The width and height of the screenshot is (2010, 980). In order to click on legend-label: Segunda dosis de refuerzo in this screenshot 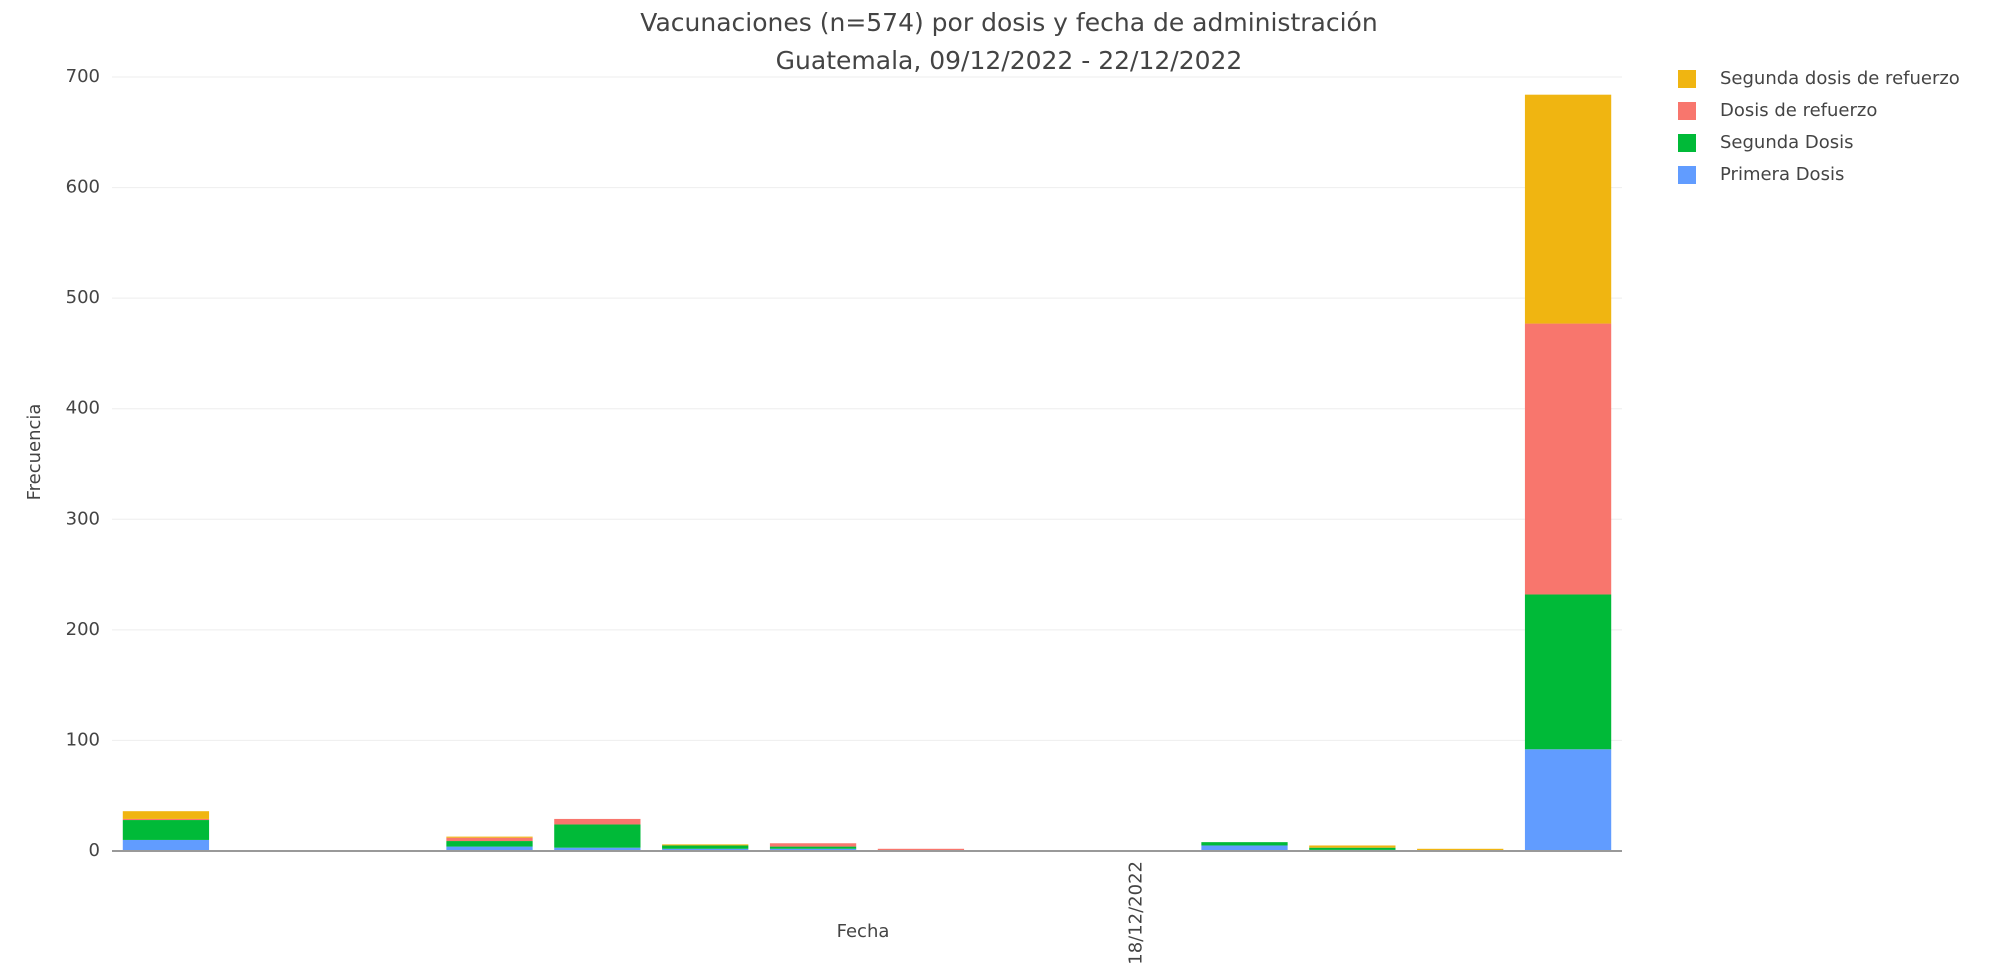, I will do `click(1840, 78)`.